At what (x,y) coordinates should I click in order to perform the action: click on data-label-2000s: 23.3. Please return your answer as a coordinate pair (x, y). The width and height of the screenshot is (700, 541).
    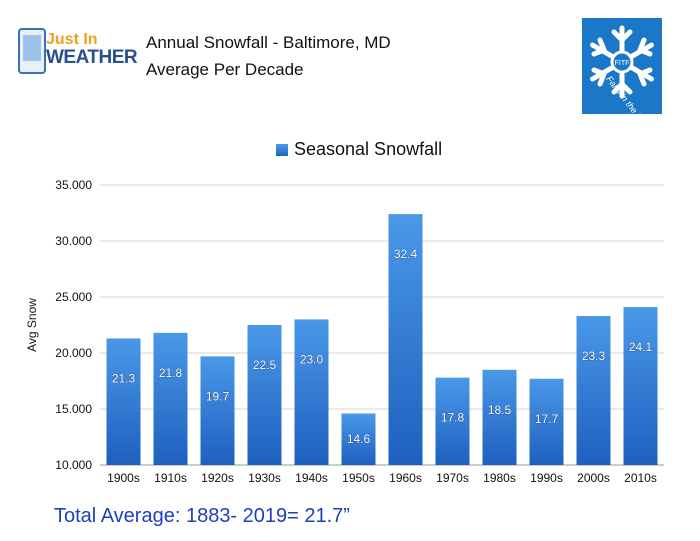
    Looking at the image, I should click on (594, 356).